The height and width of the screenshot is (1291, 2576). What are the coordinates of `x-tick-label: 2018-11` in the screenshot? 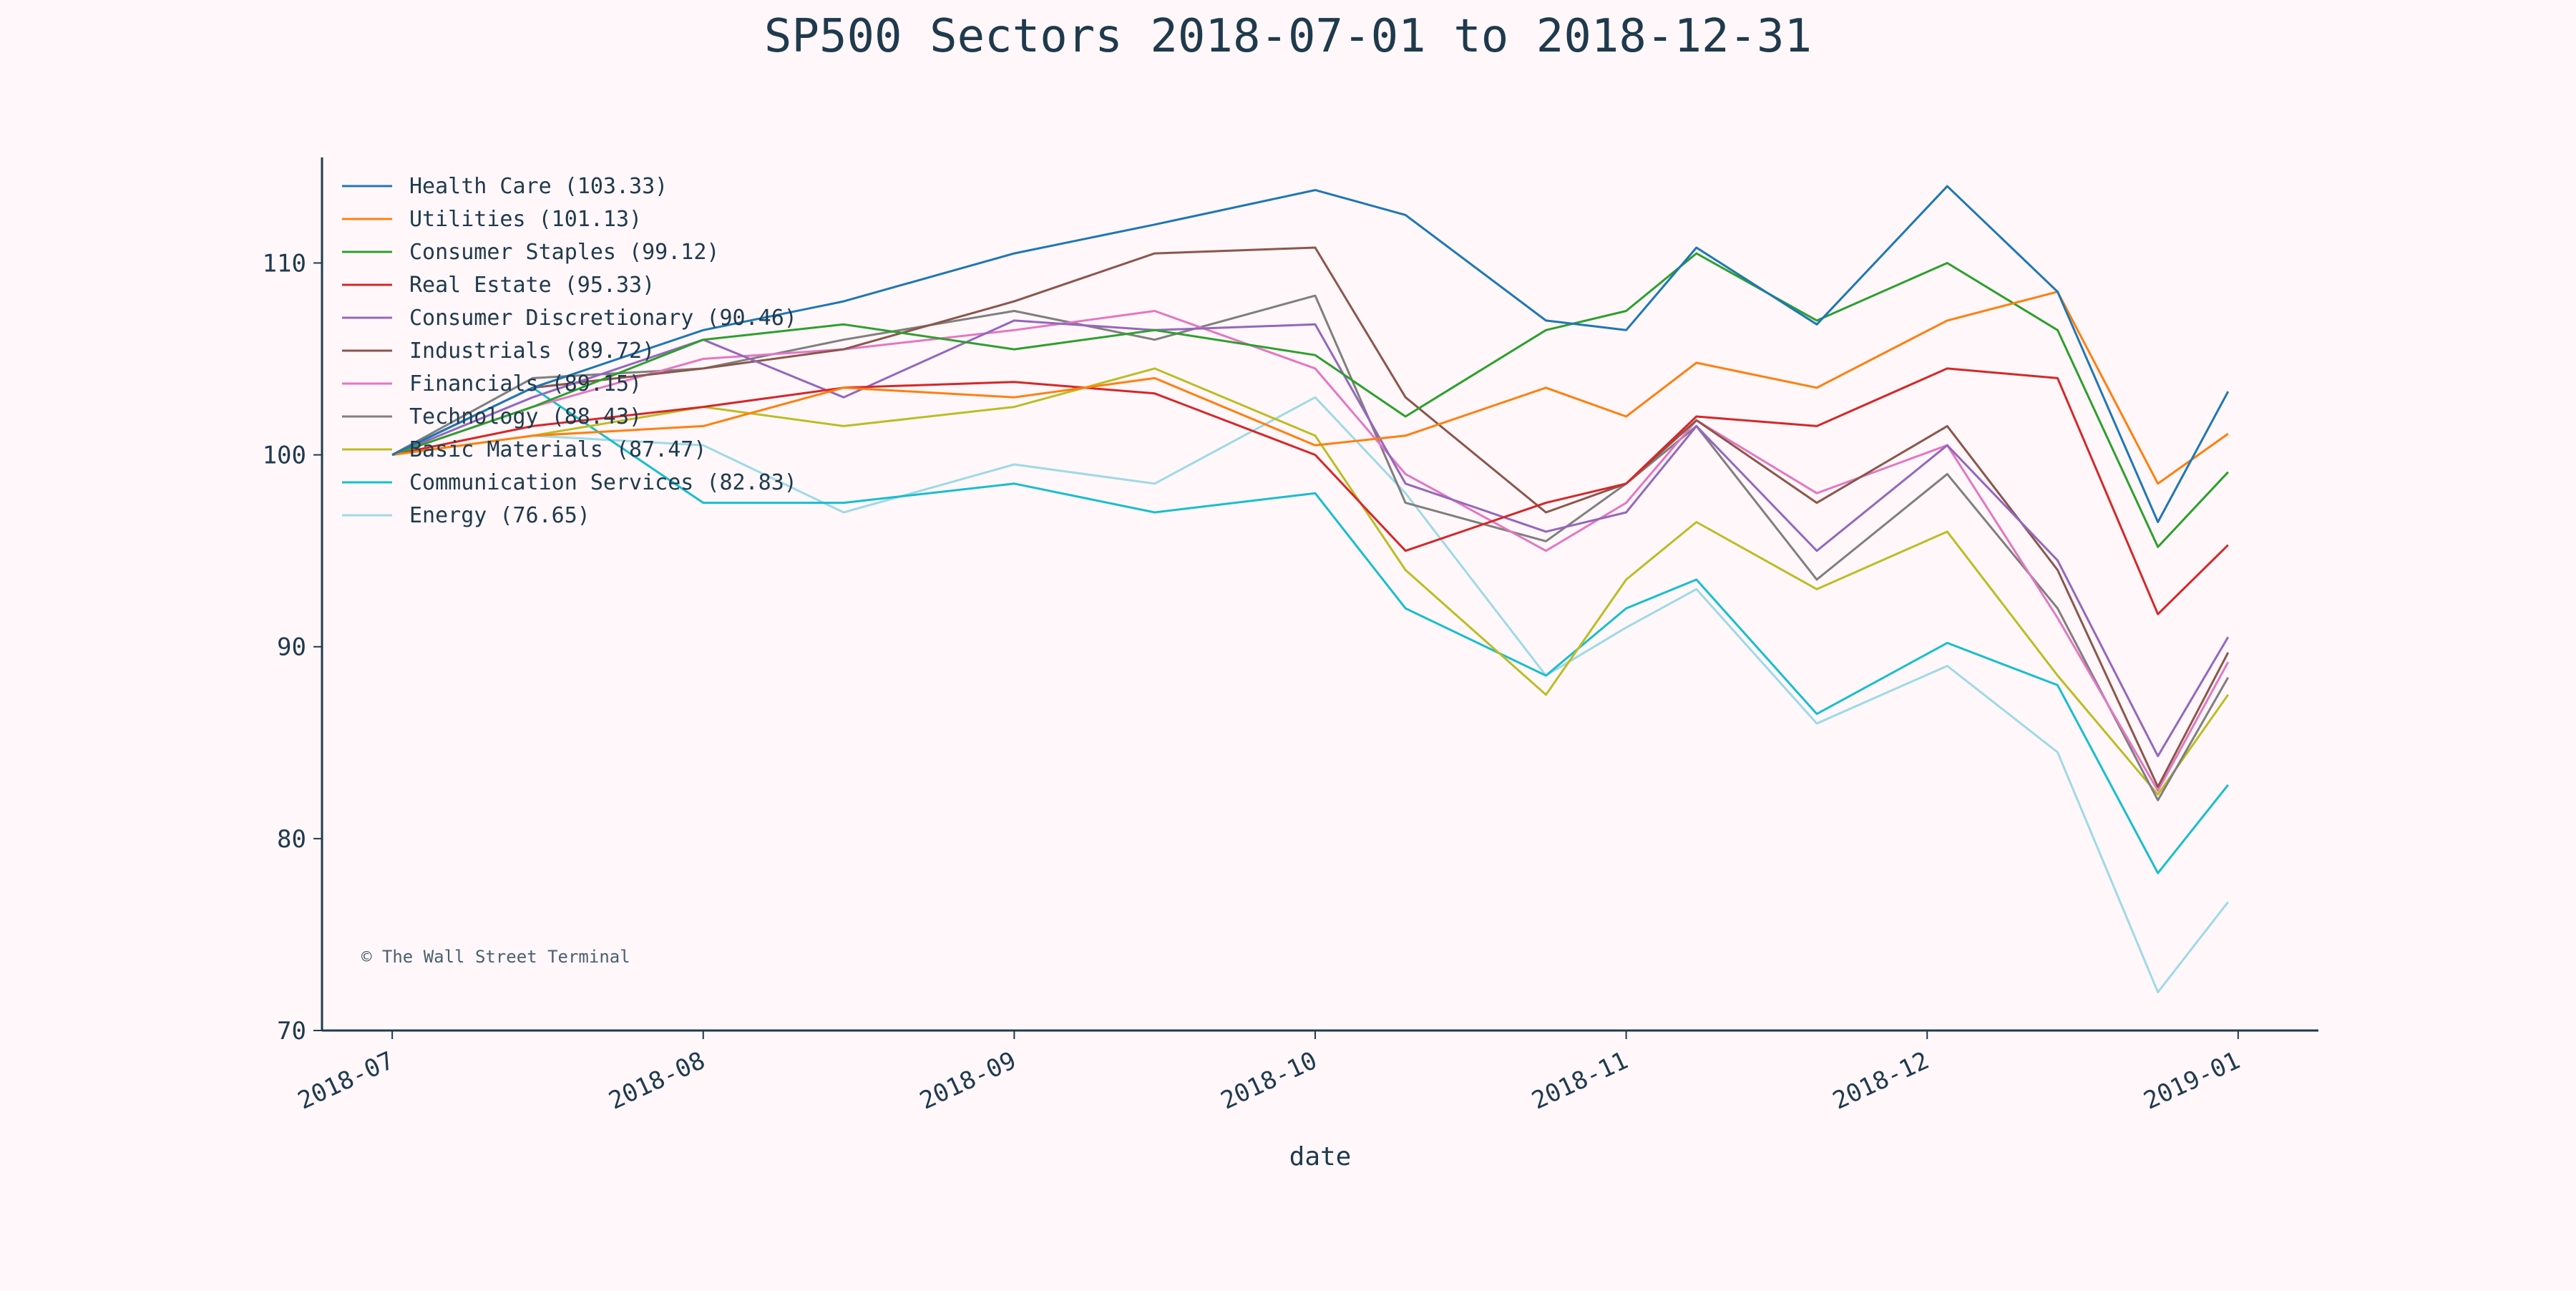 It's located at (1580, 1081).